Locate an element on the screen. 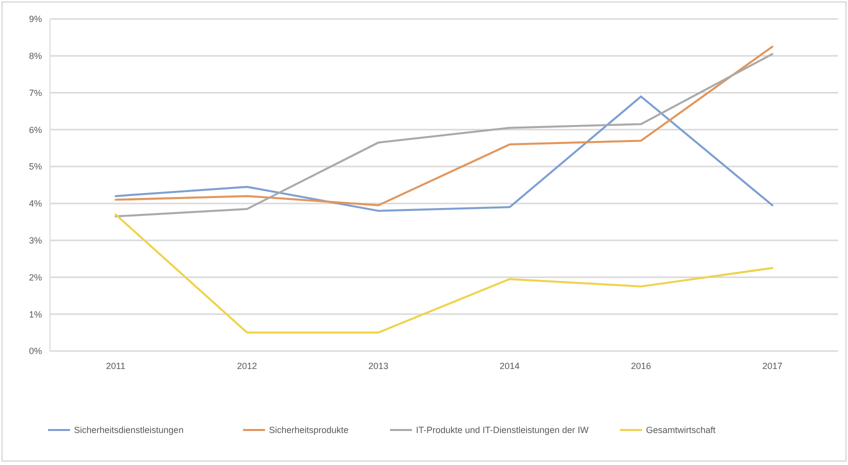 This screenshot has width=848, height=465. y-tick-label: 3% is located at coordinates (35, 240).